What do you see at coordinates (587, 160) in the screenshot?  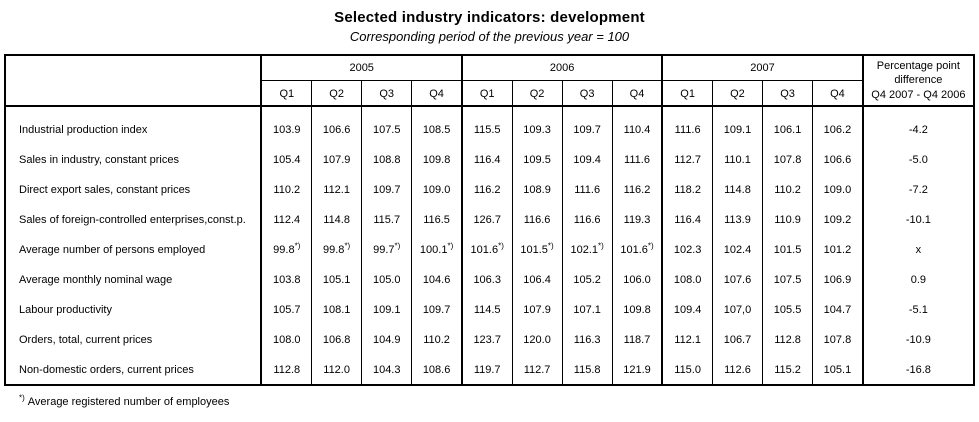 I see `value-cell: 109.4` at bounding box center [587, 160].